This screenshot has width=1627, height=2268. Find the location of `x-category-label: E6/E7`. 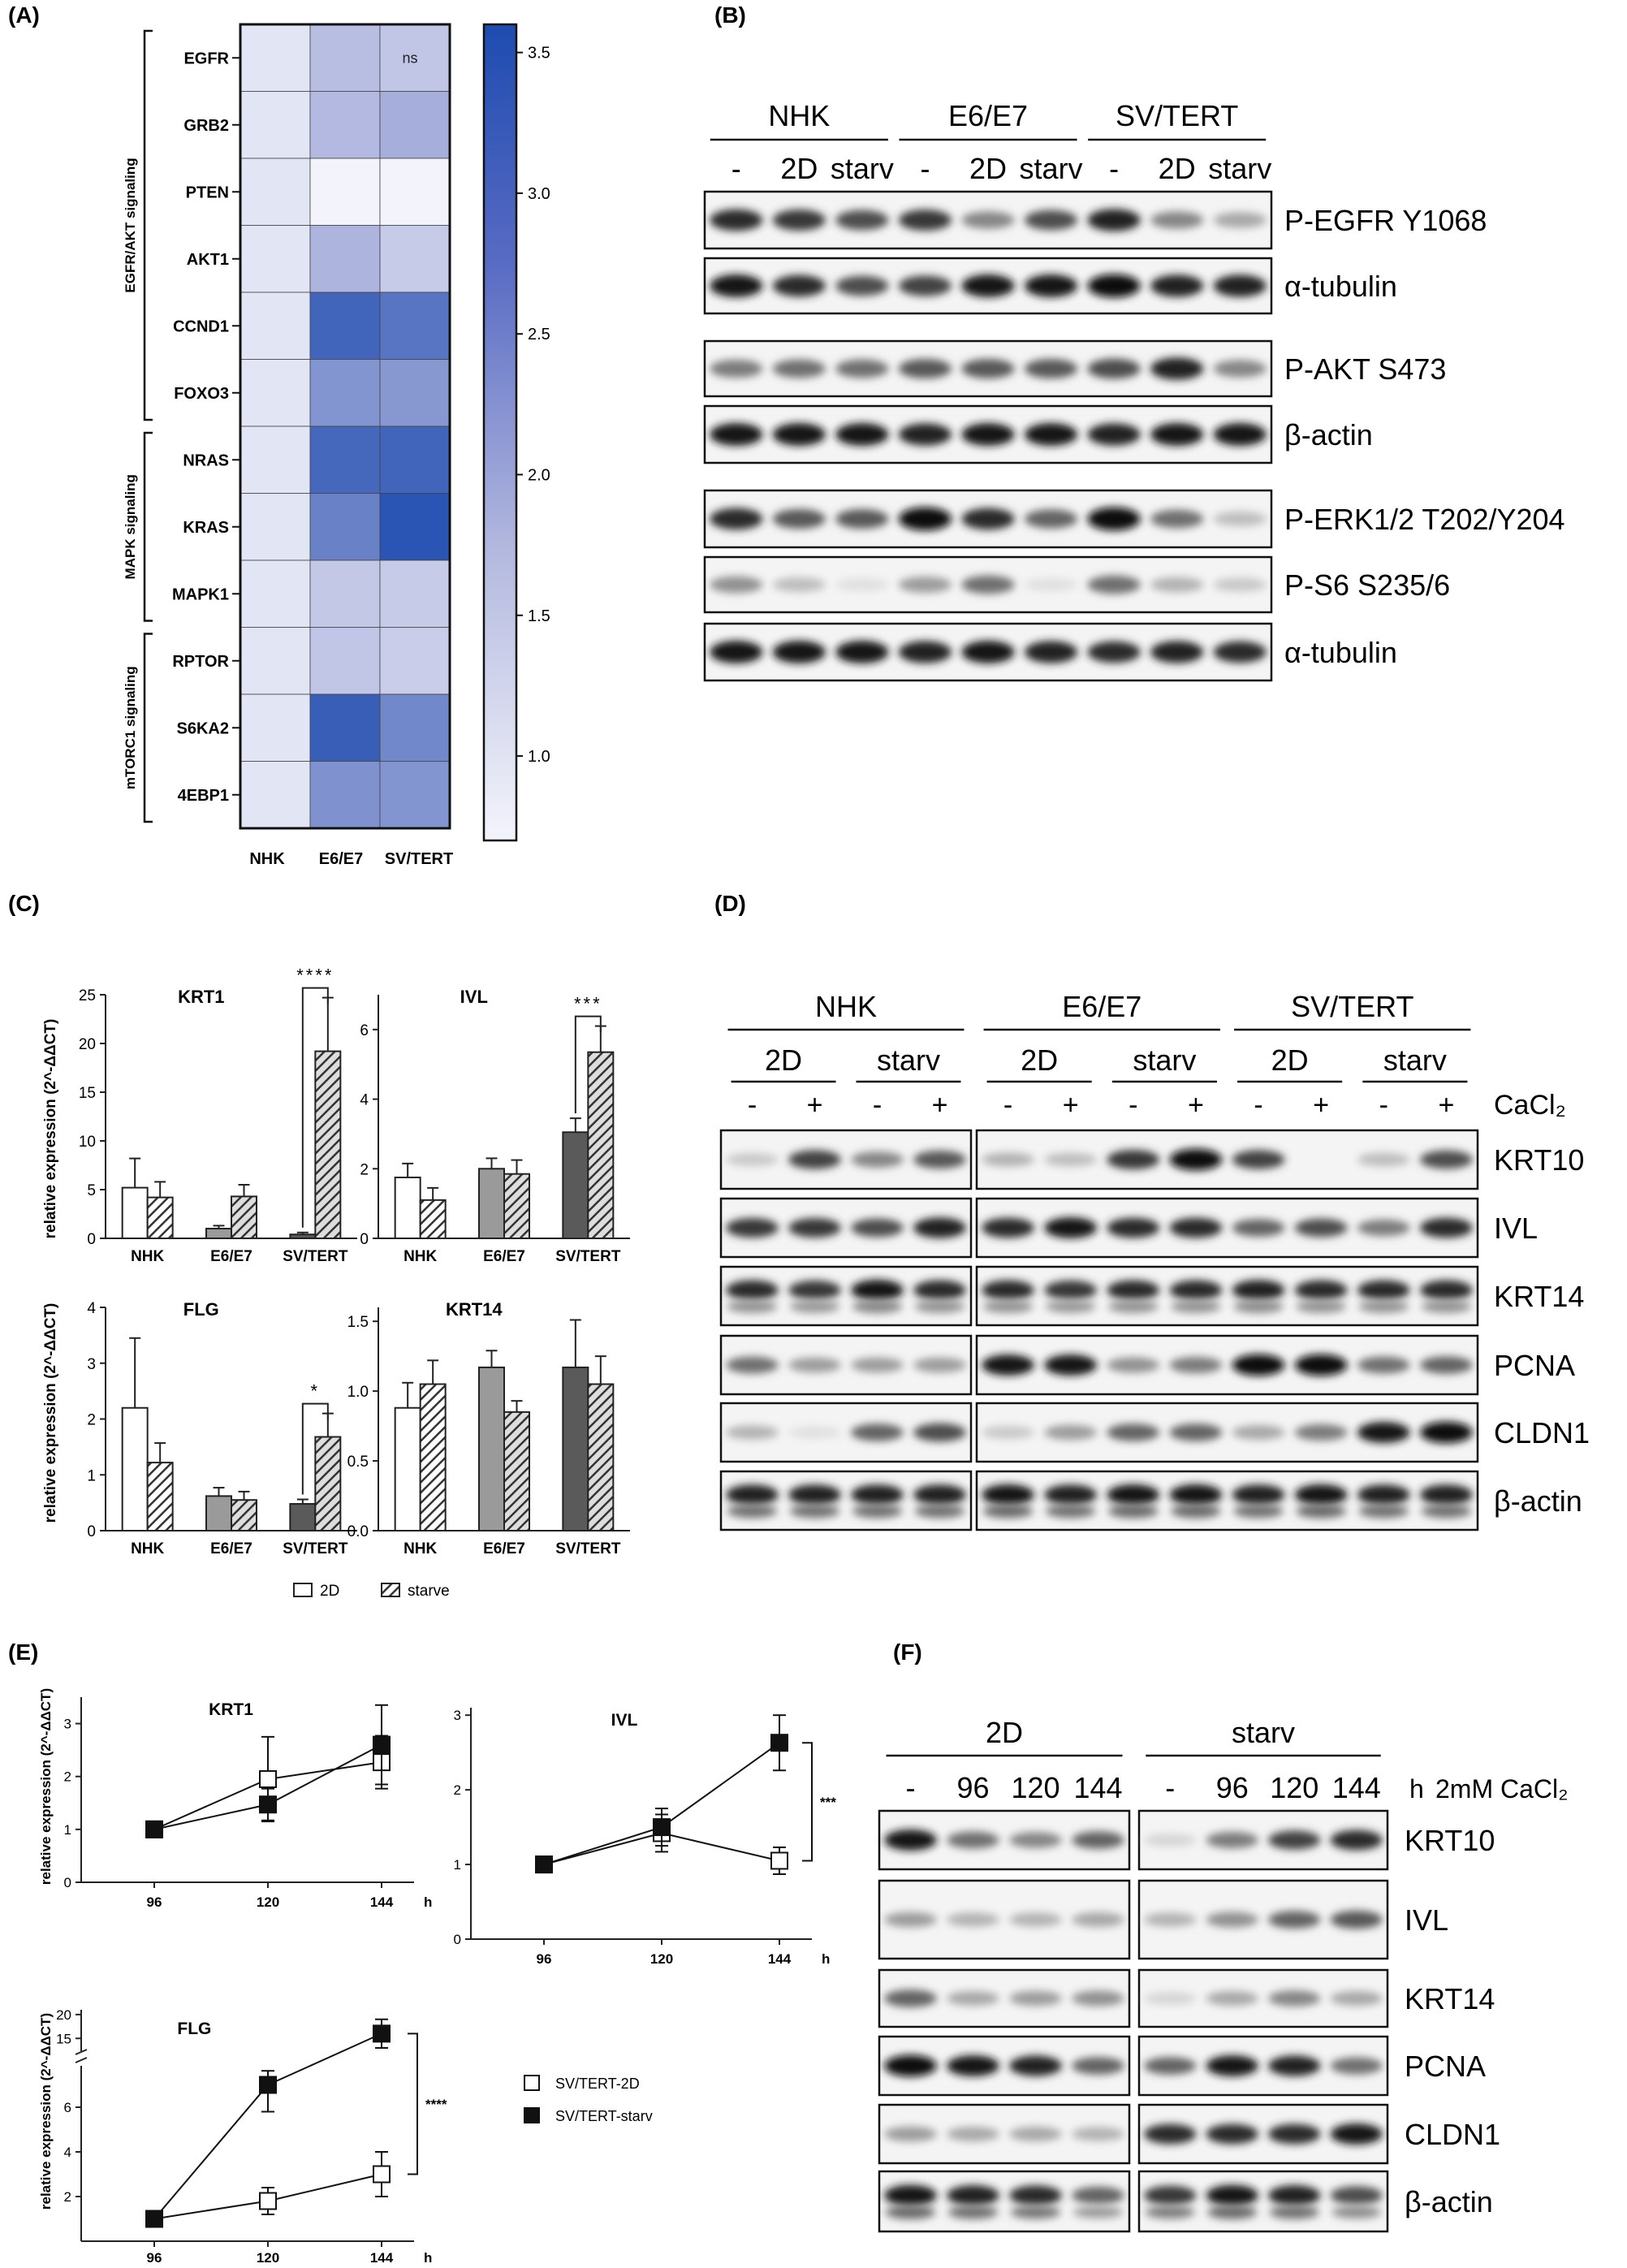

x-category-label: E6/E7 is located at coordinates (231, 1548).